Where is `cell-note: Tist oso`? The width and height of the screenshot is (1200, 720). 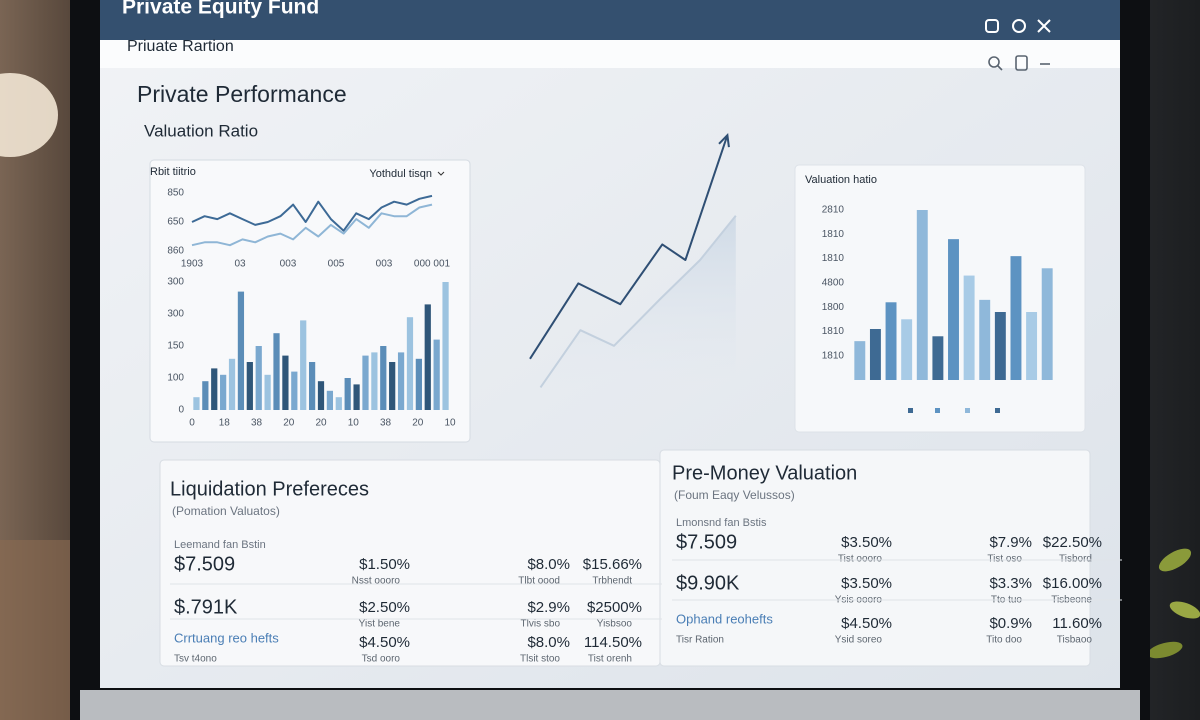 cell-note: Tist oso is located at coordinates (1004, 559).